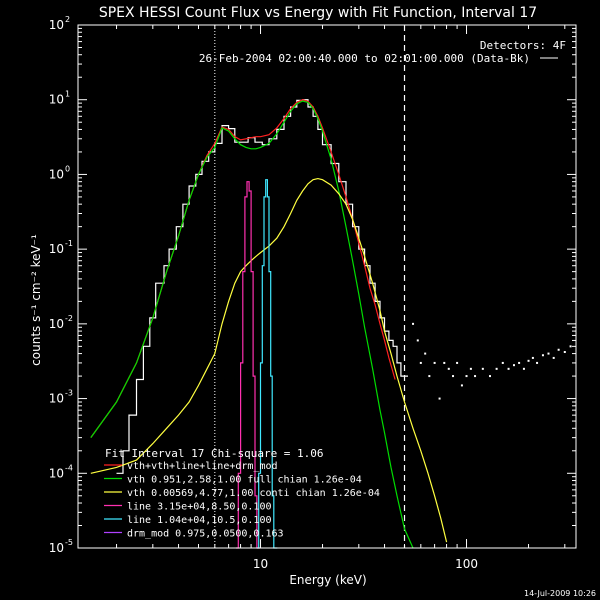 This screenshot has width=600, height=600. Describe the element at coordinates (560, 593) in the screenshot. I see `date-stamp: 14-Jul-2009 10:26` at that location.